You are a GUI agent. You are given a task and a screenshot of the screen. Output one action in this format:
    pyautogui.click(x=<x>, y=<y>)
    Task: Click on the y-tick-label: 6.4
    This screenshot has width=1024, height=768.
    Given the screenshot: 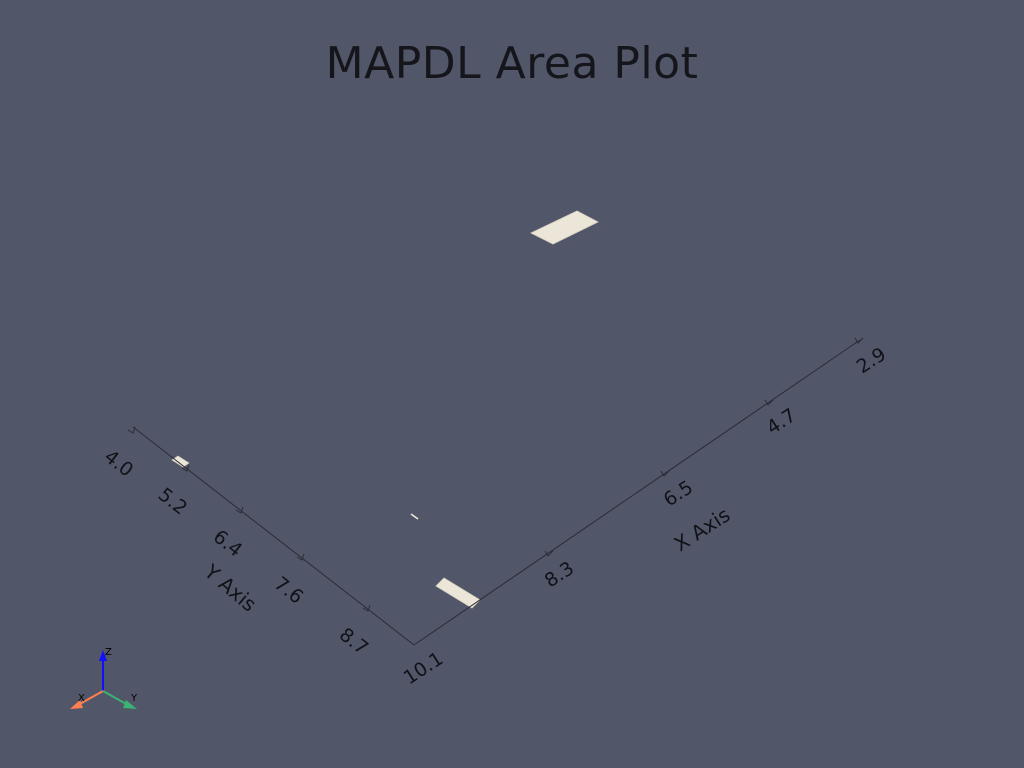 What is the action you would take?
    pyautogui.click(x=227, y=544)
    